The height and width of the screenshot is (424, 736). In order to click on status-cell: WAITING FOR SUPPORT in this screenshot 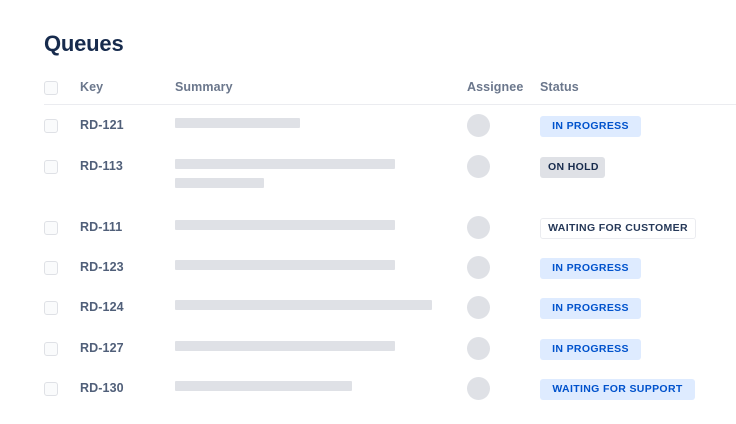, I will do `click(638, 389)`.